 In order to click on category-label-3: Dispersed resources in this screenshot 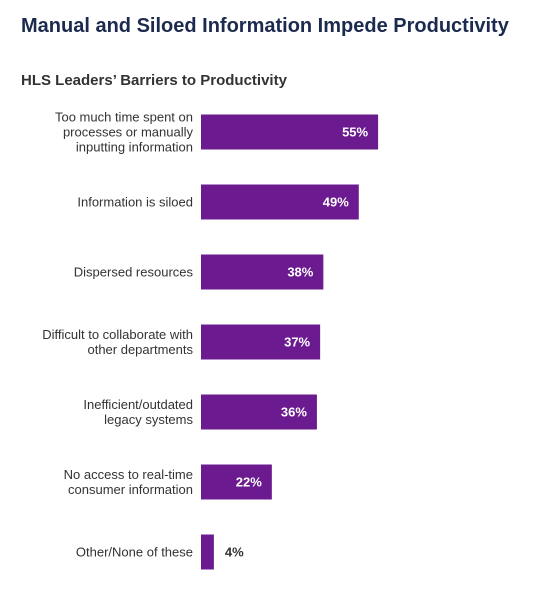, I will do `click(134, 272)`.